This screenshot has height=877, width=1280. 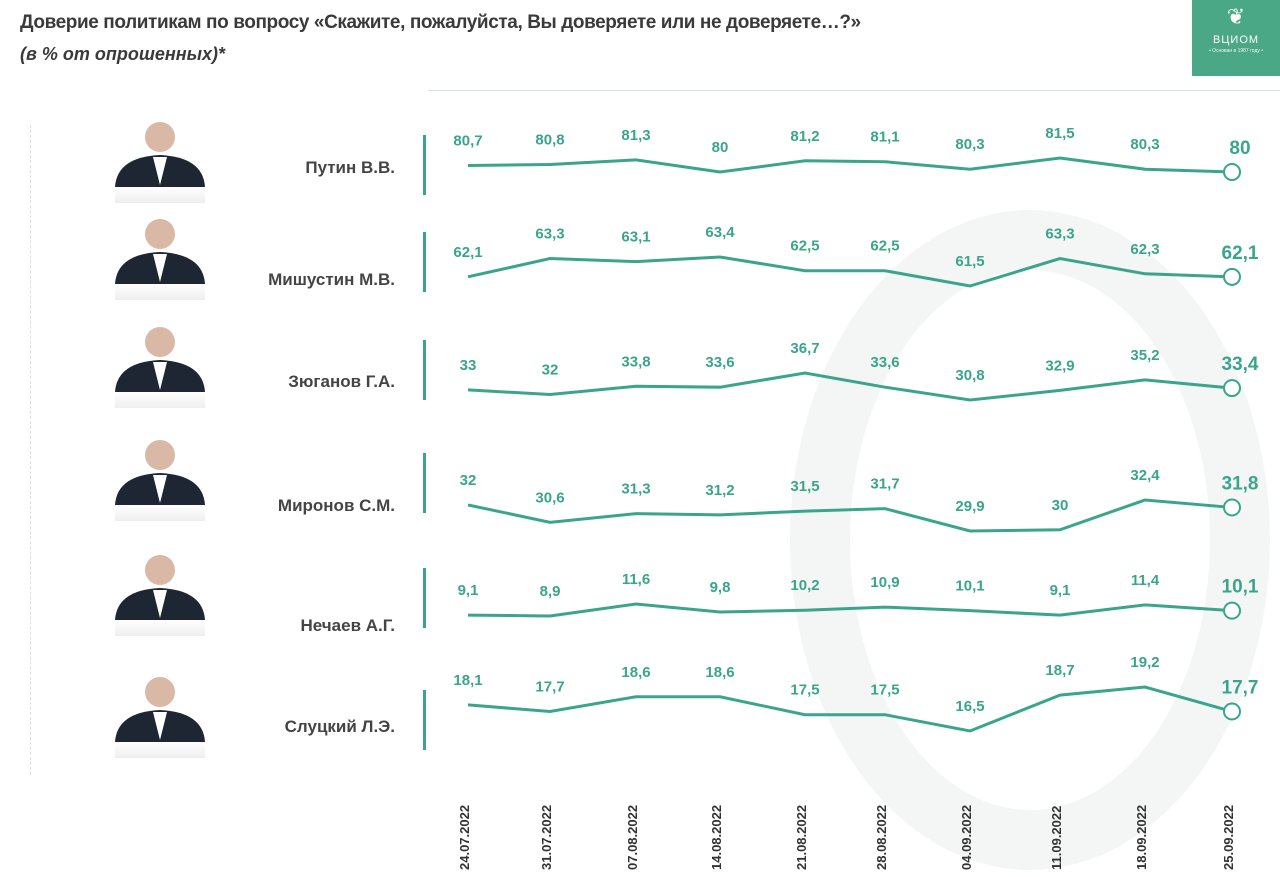 What do you see at coordinates (969, 261) in the screenshot?
I see `data-label: 61,5` at bounding box center [969, 261].